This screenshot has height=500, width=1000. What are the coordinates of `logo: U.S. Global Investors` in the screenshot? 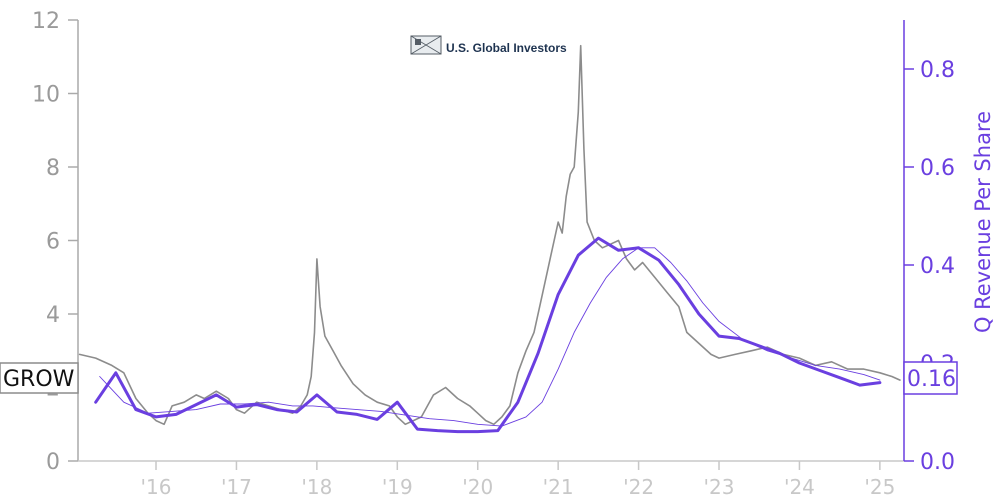 It's located at (488, 45).